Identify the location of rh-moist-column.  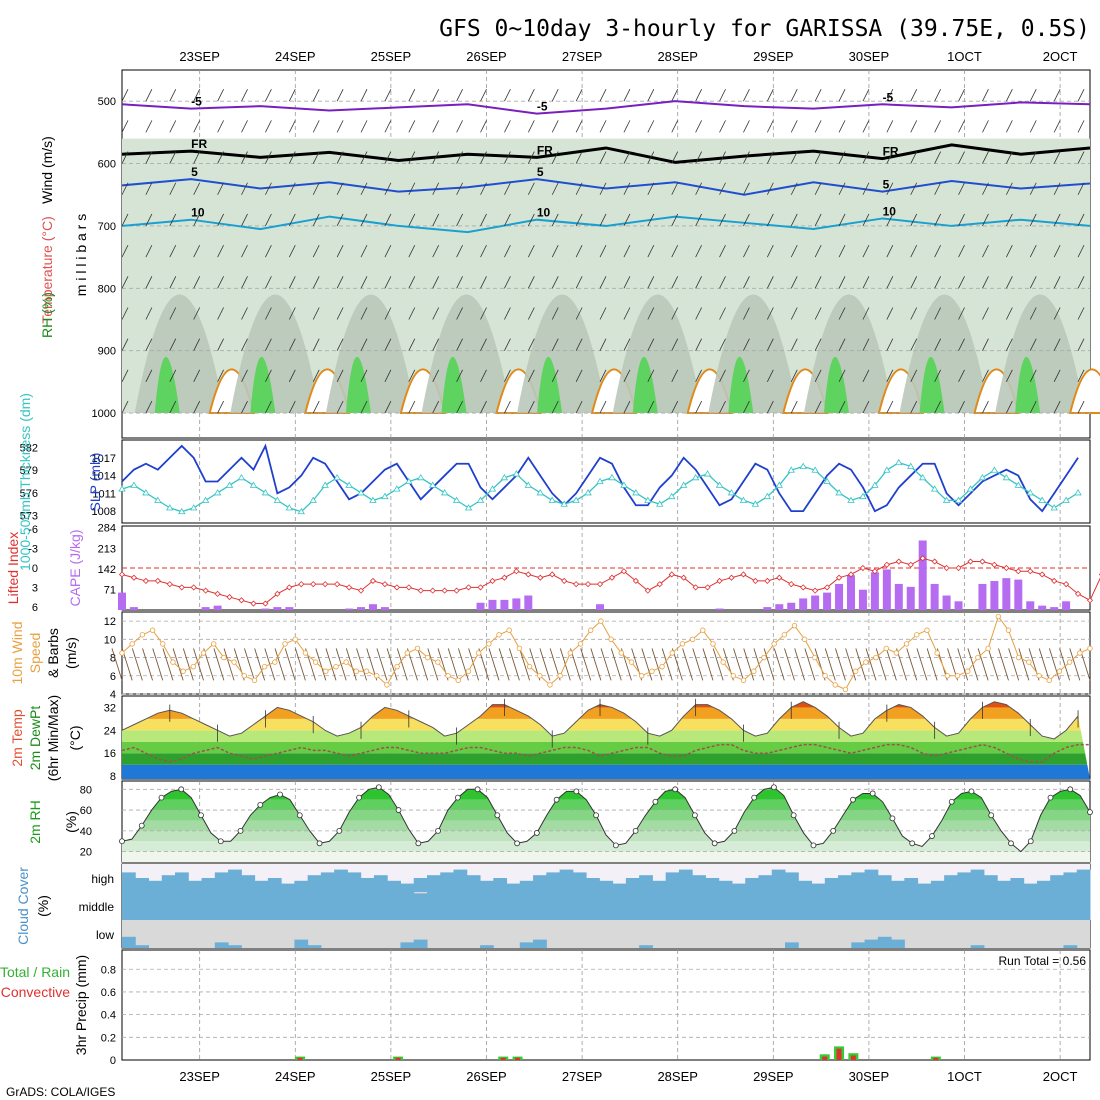
(657, 354).